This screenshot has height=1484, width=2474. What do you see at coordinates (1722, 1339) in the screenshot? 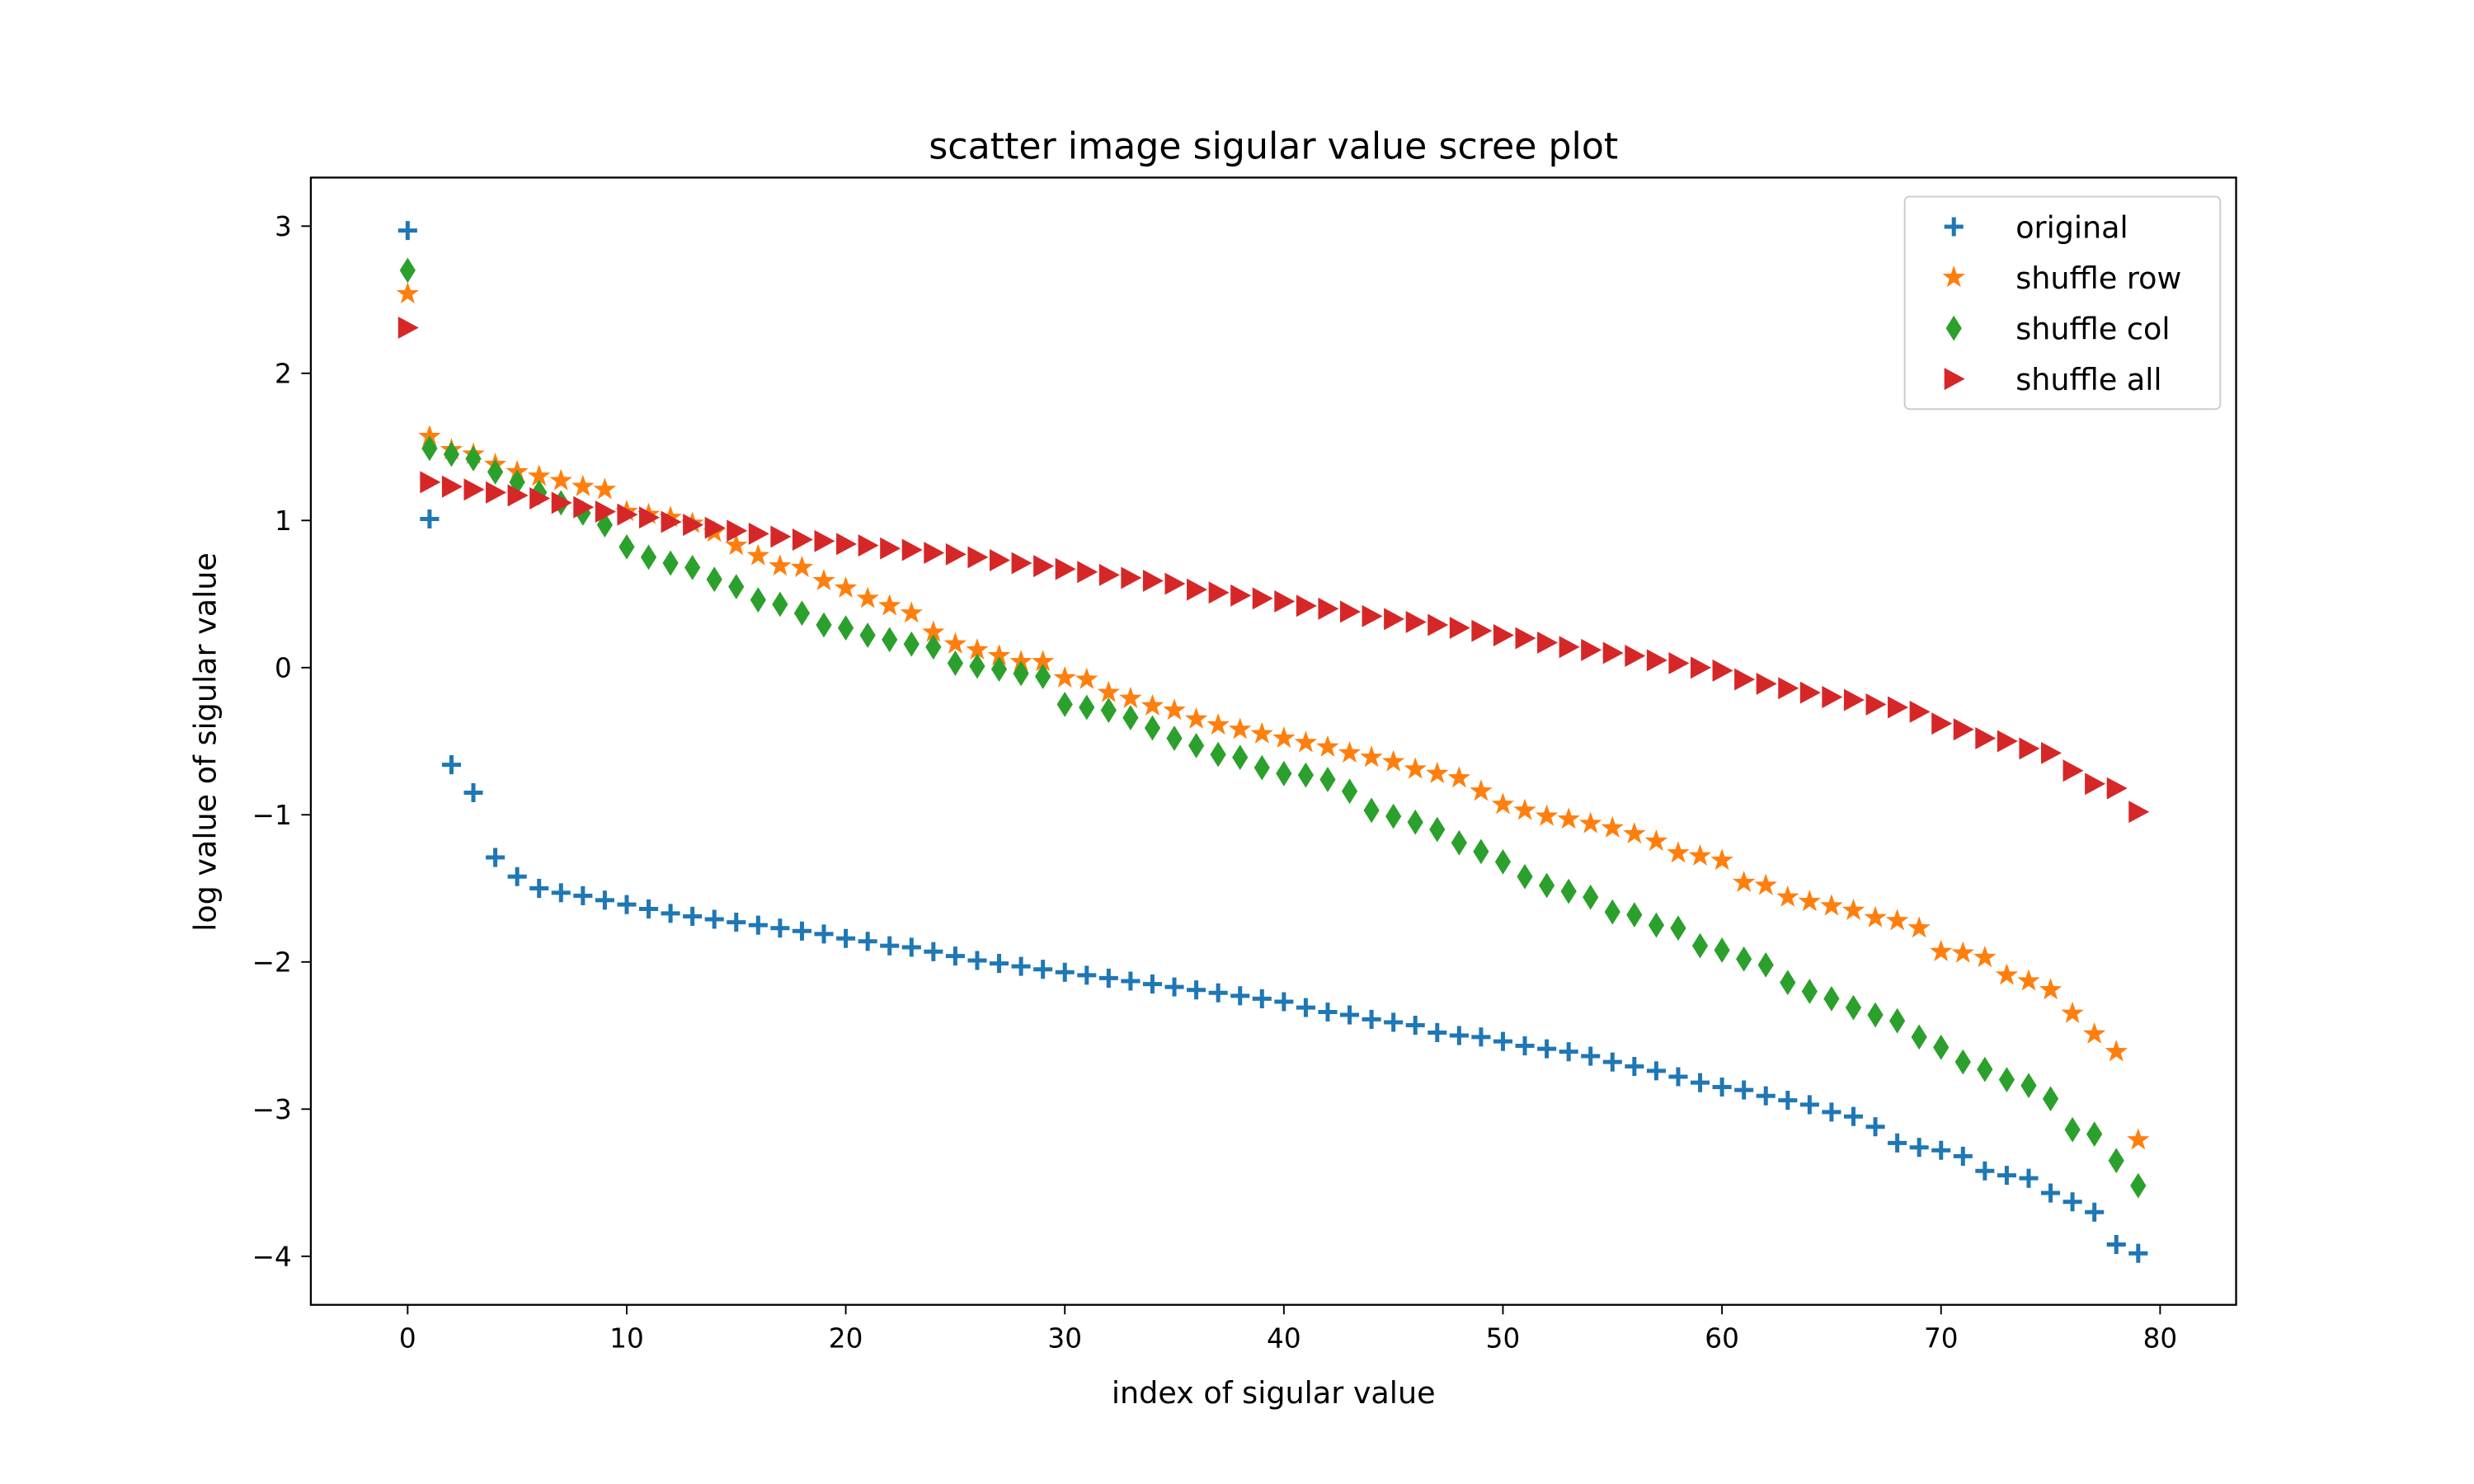
I see `x-tick-label: 60` at bounding box center [1722, 1339].